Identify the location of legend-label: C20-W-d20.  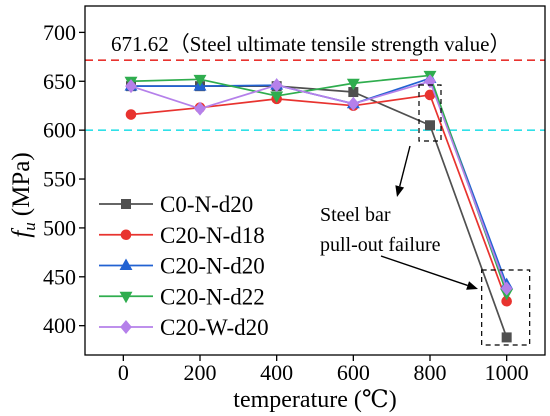
(214, 327).